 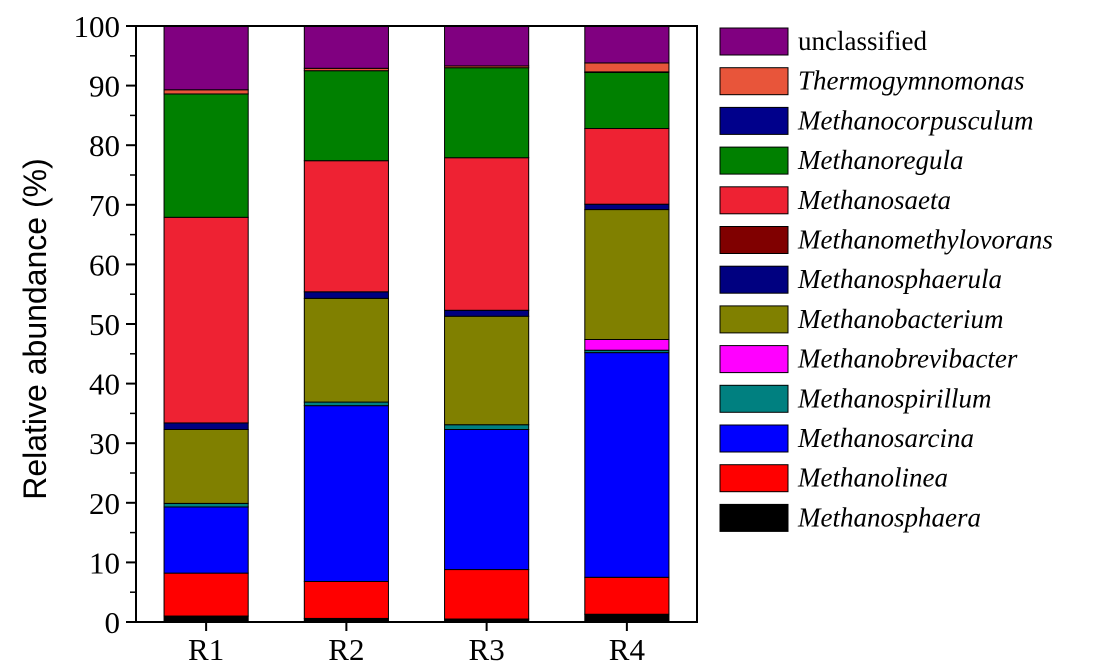 I want to click on legend-label: unclassified, so click(x=862, y=41).